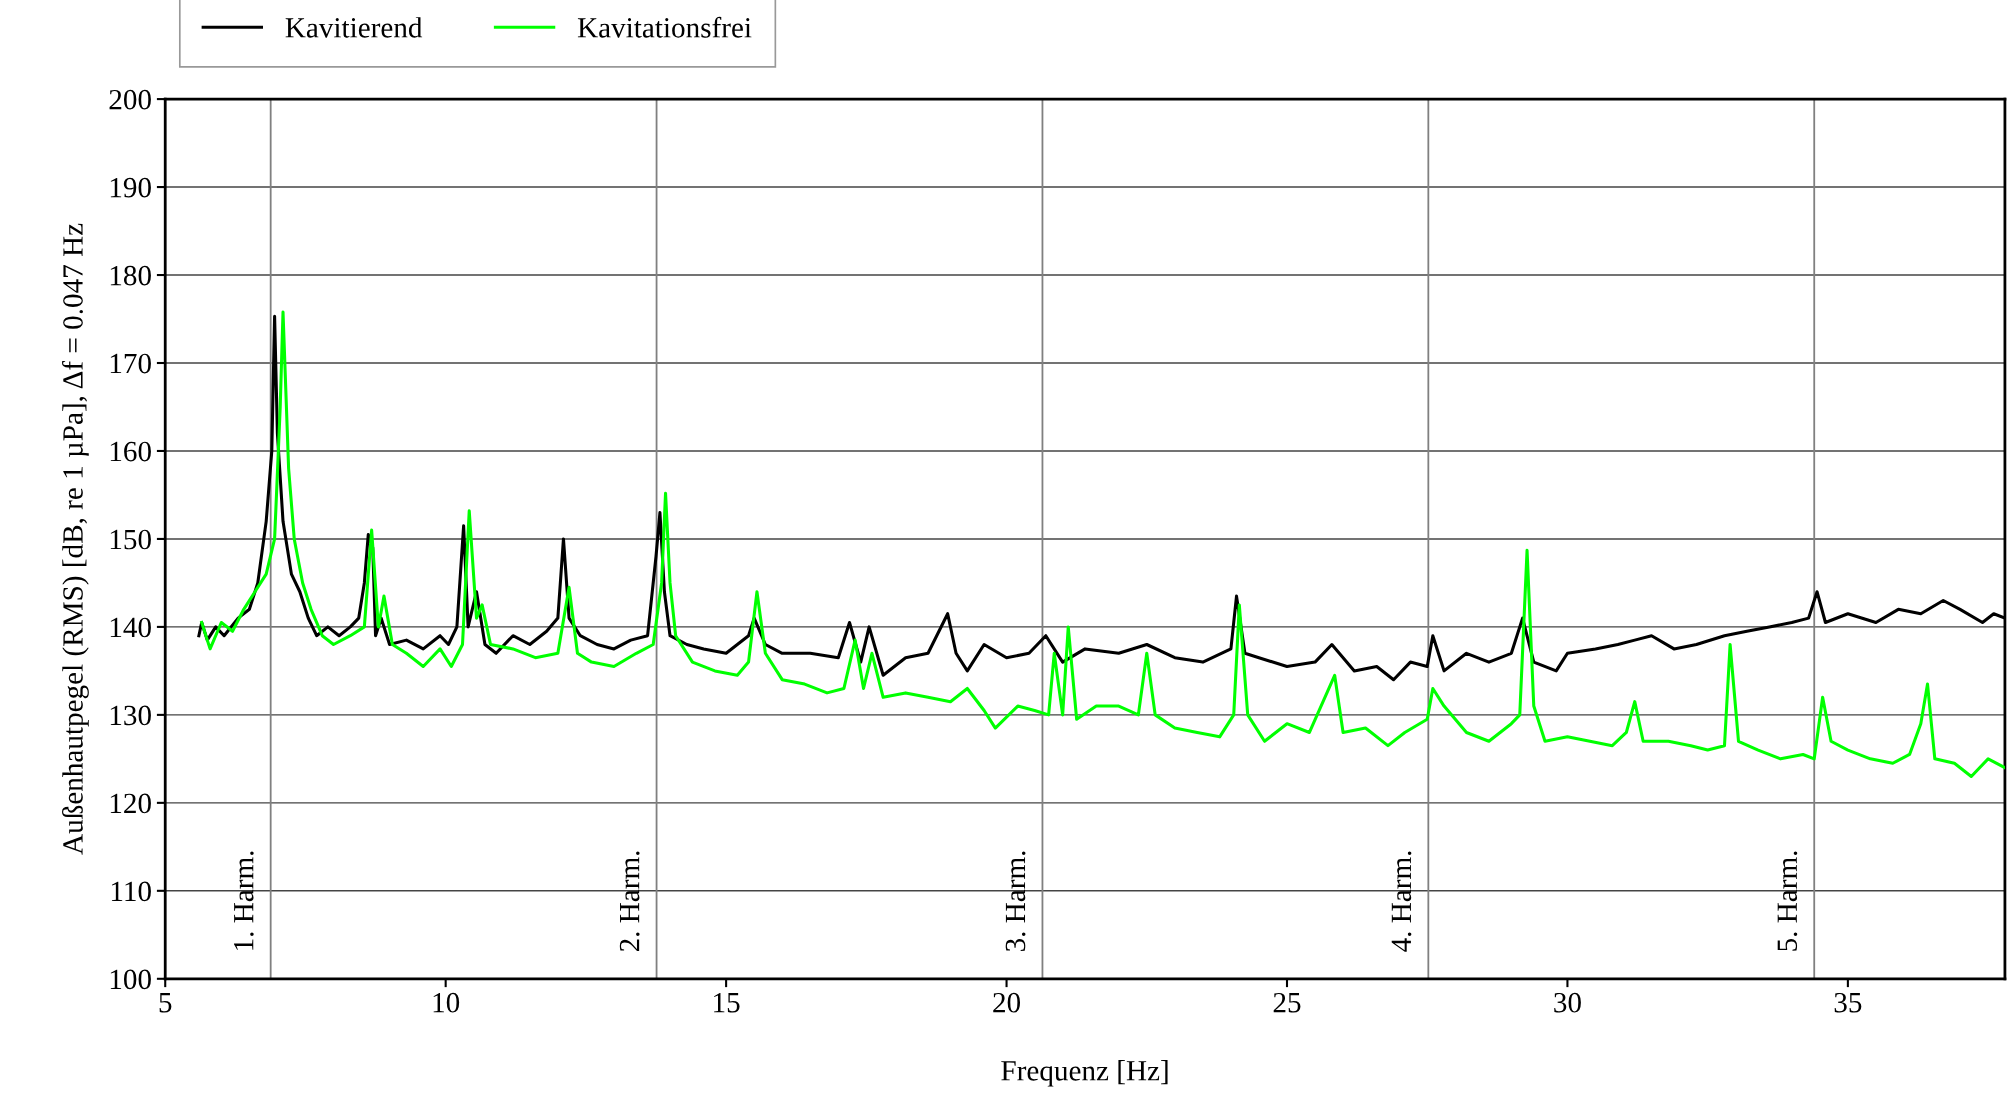 Image resolution: width=2015 pixels, height=1101 pixels. I want to click on y-tick-label: 200, so click(130, 99).